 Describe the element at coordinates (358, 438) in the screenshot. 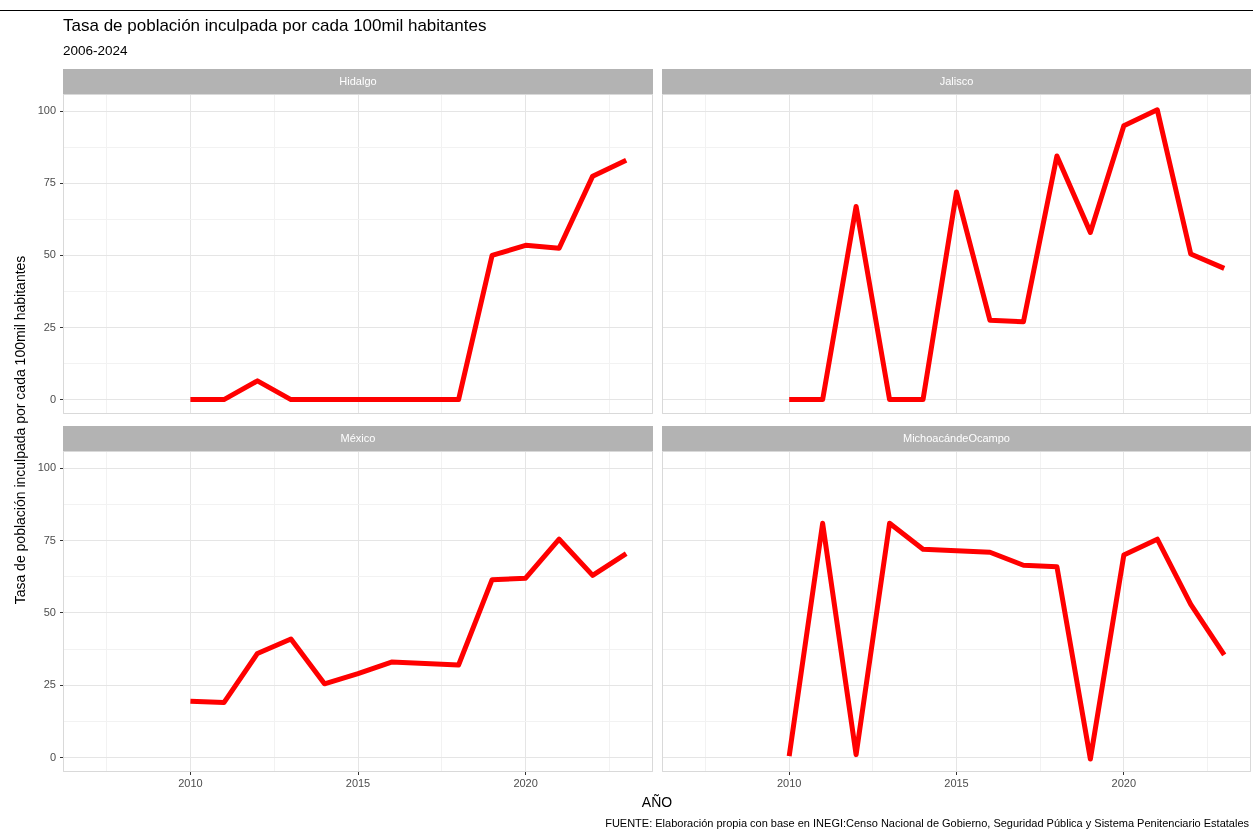

I see `chart-title: México` at that location.